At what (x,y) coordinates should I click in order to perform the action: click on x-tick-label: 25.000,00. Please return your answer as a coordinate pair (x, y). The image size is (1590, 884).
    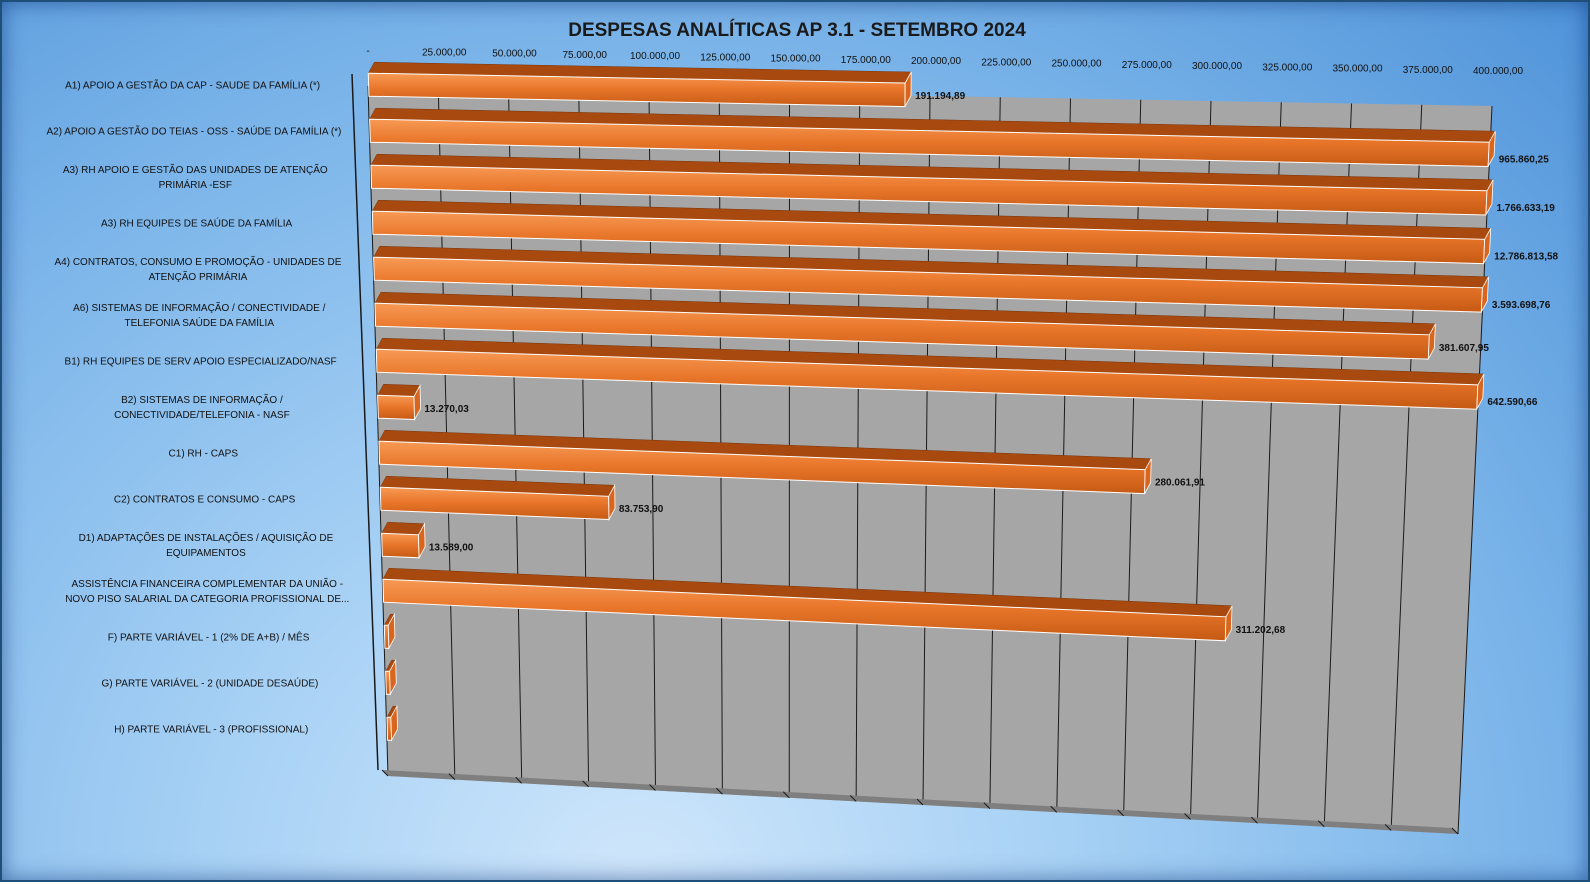
    Looking at the image, I should click on (444, 52).